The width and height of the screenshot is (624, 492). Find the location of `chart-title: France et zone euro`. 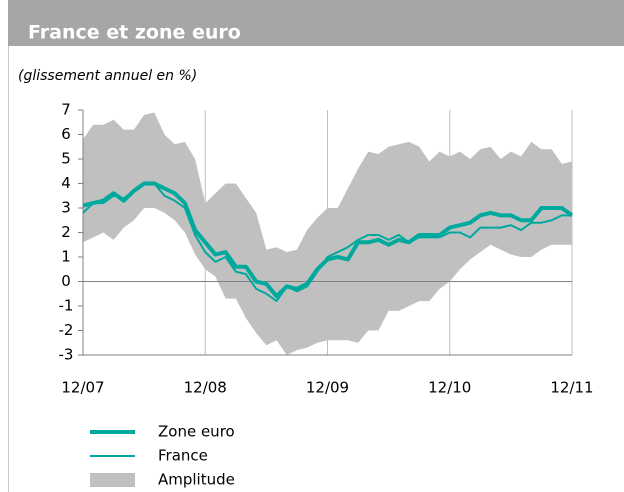

chart-title: France et zone euro is located at coordinates (134, 33).